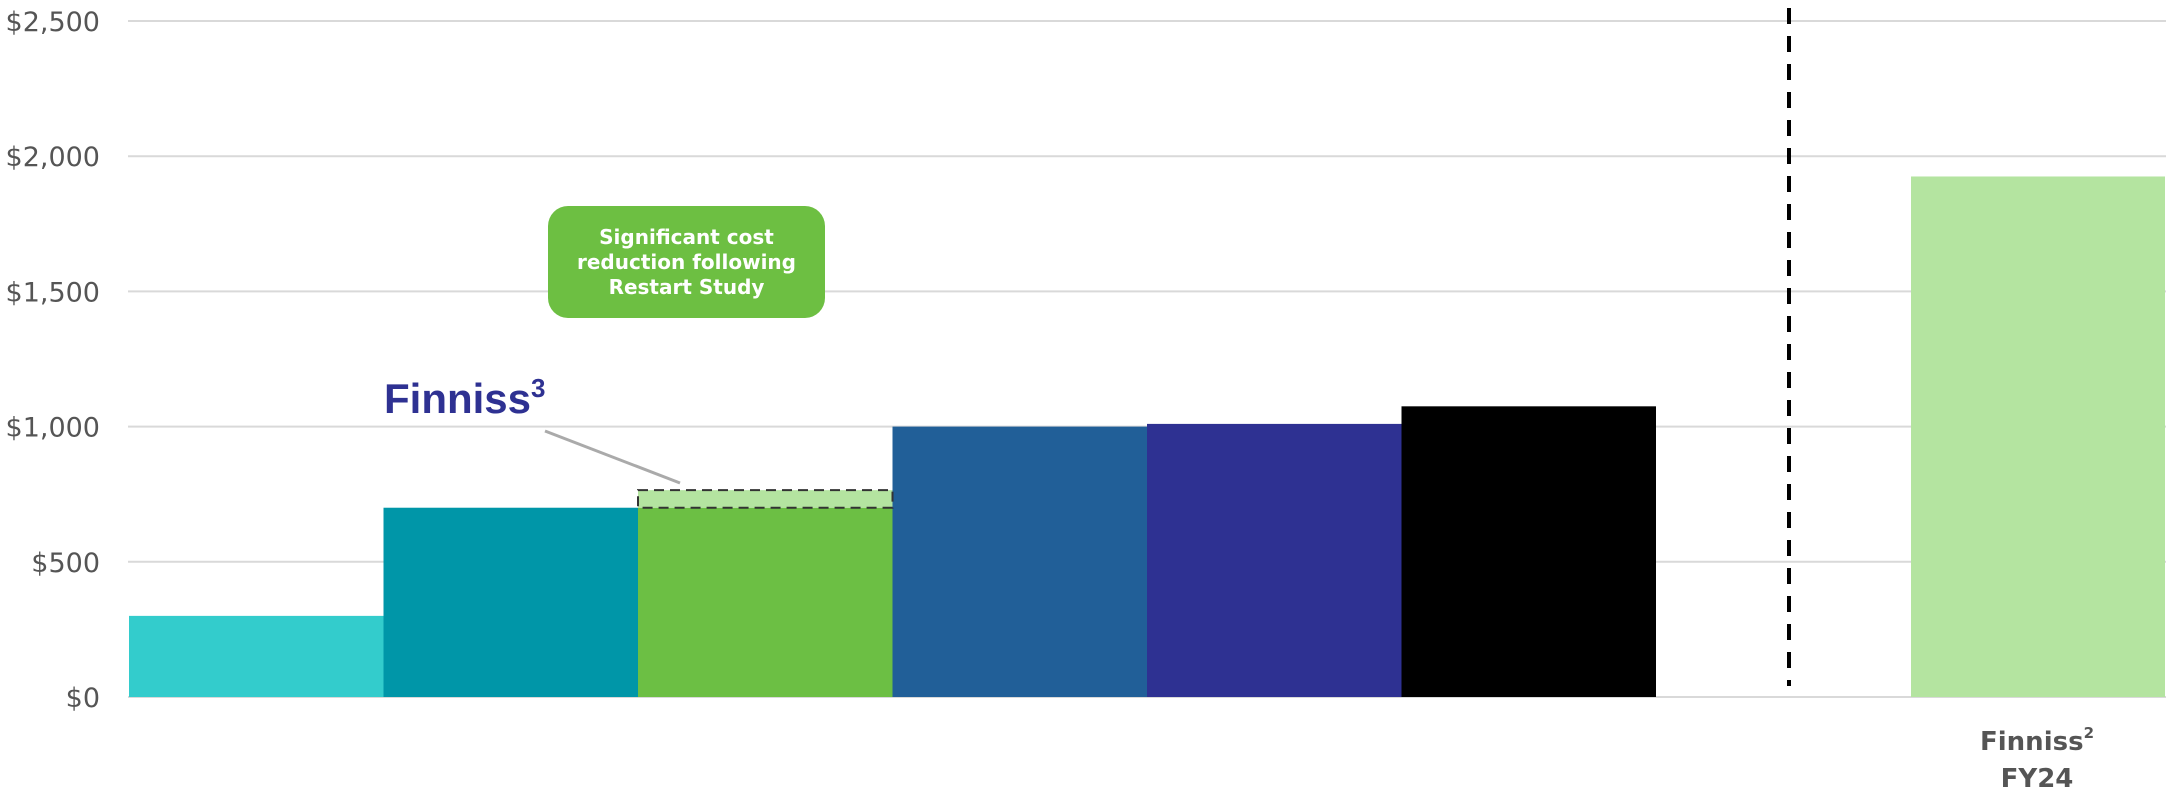 This screenshot has height=791, width=2174. Describe the element at coordinates (53, 360) in the screenshot. I see `y-axis: $0 $500 $1,000 $1,500 $2,000 $2,500` at that location.